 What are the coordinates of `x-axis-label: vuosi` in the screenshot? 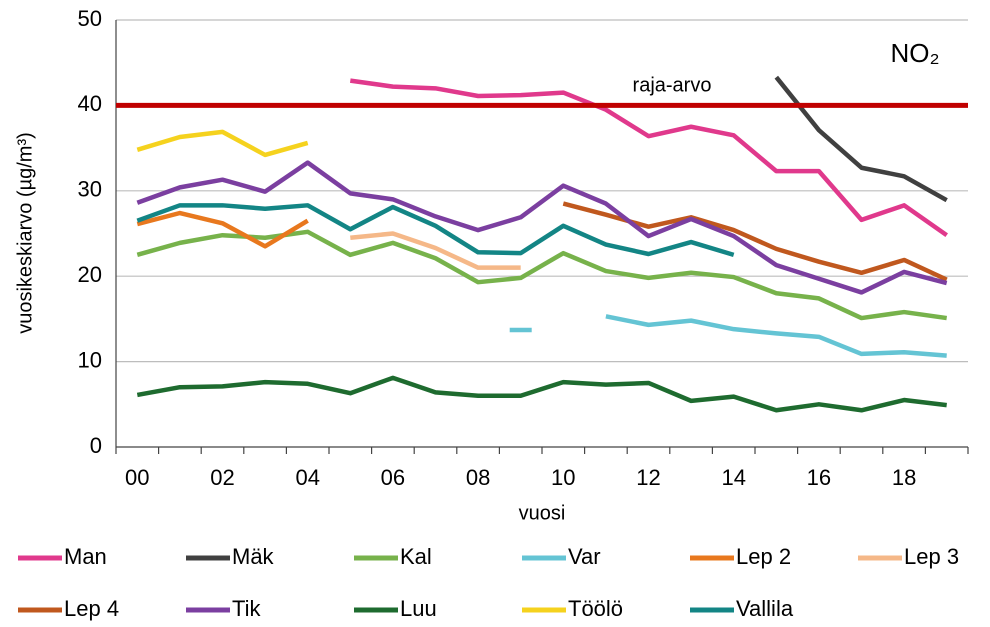 It's located at (542, 513).